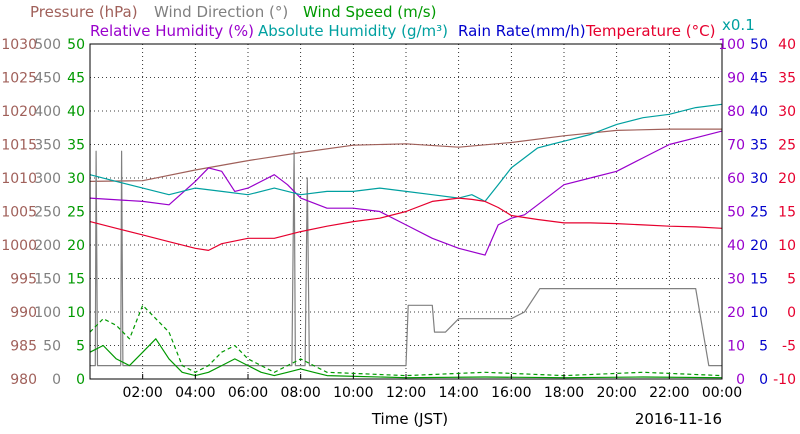 The image size is (800, 434). I want to click on y-tick-label: 995, so click(23, 280).